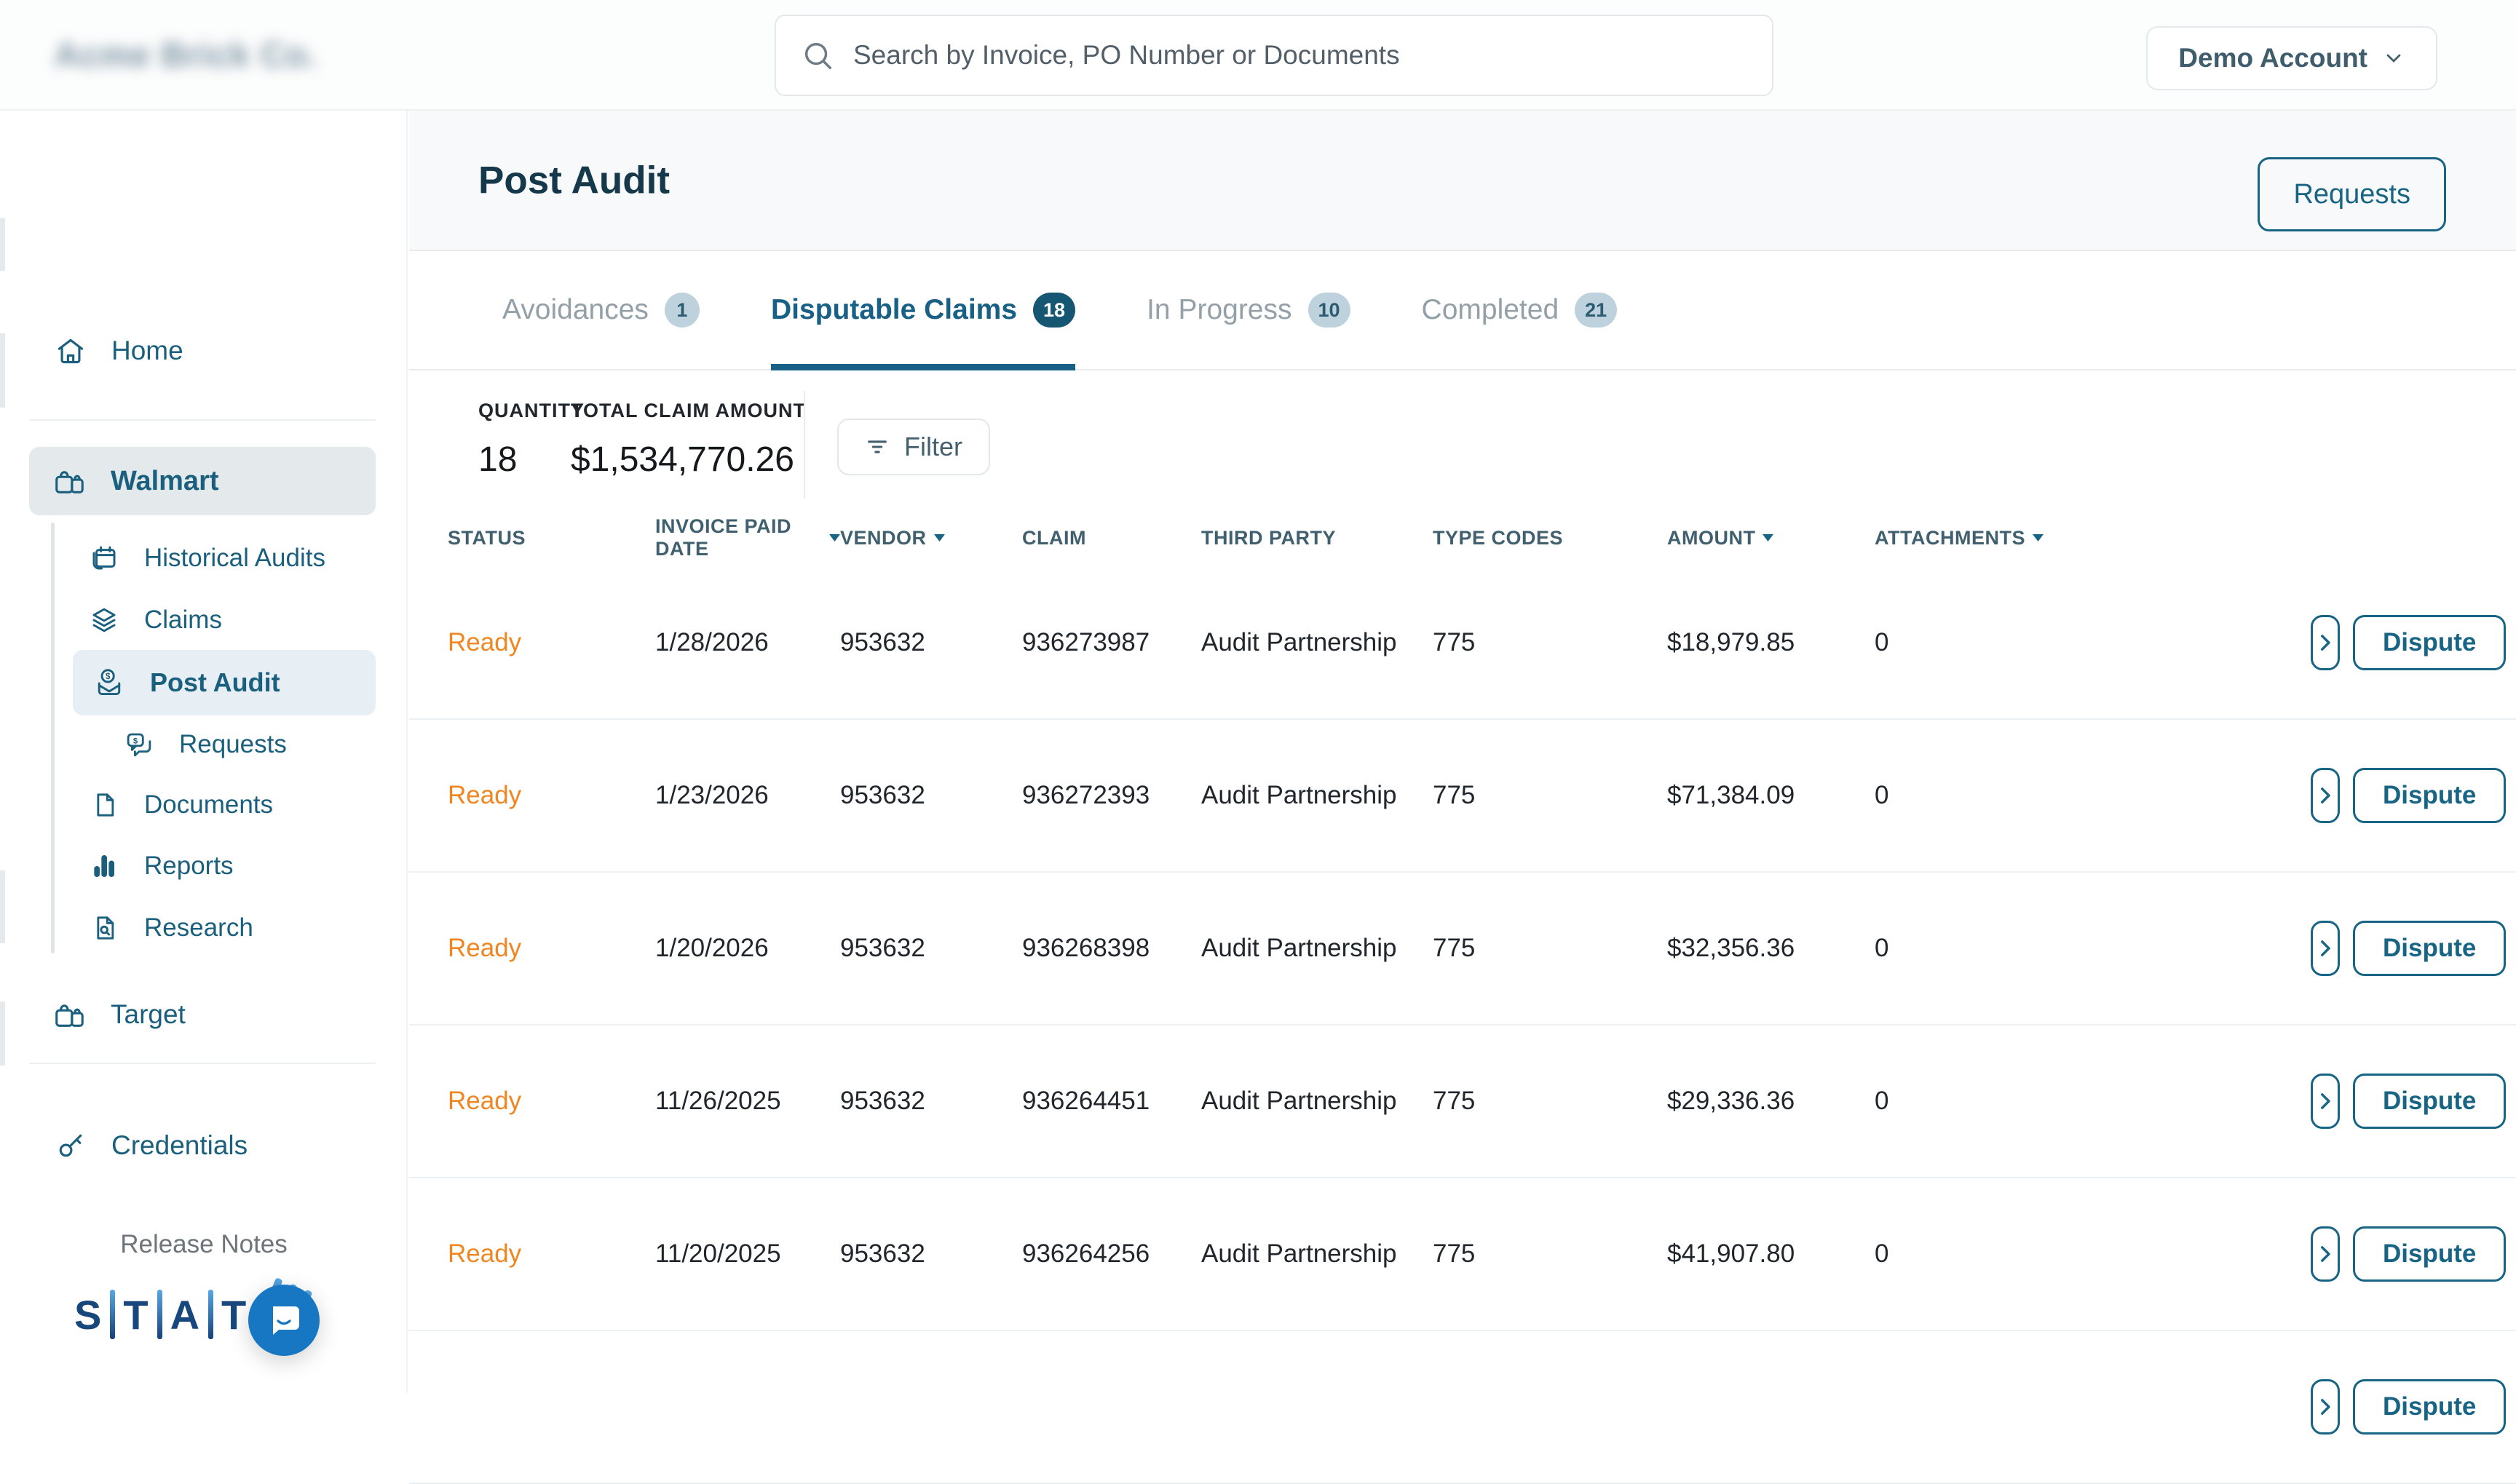  I want to click on tab-avoidances: Avoidances 1, so click(601, 310).